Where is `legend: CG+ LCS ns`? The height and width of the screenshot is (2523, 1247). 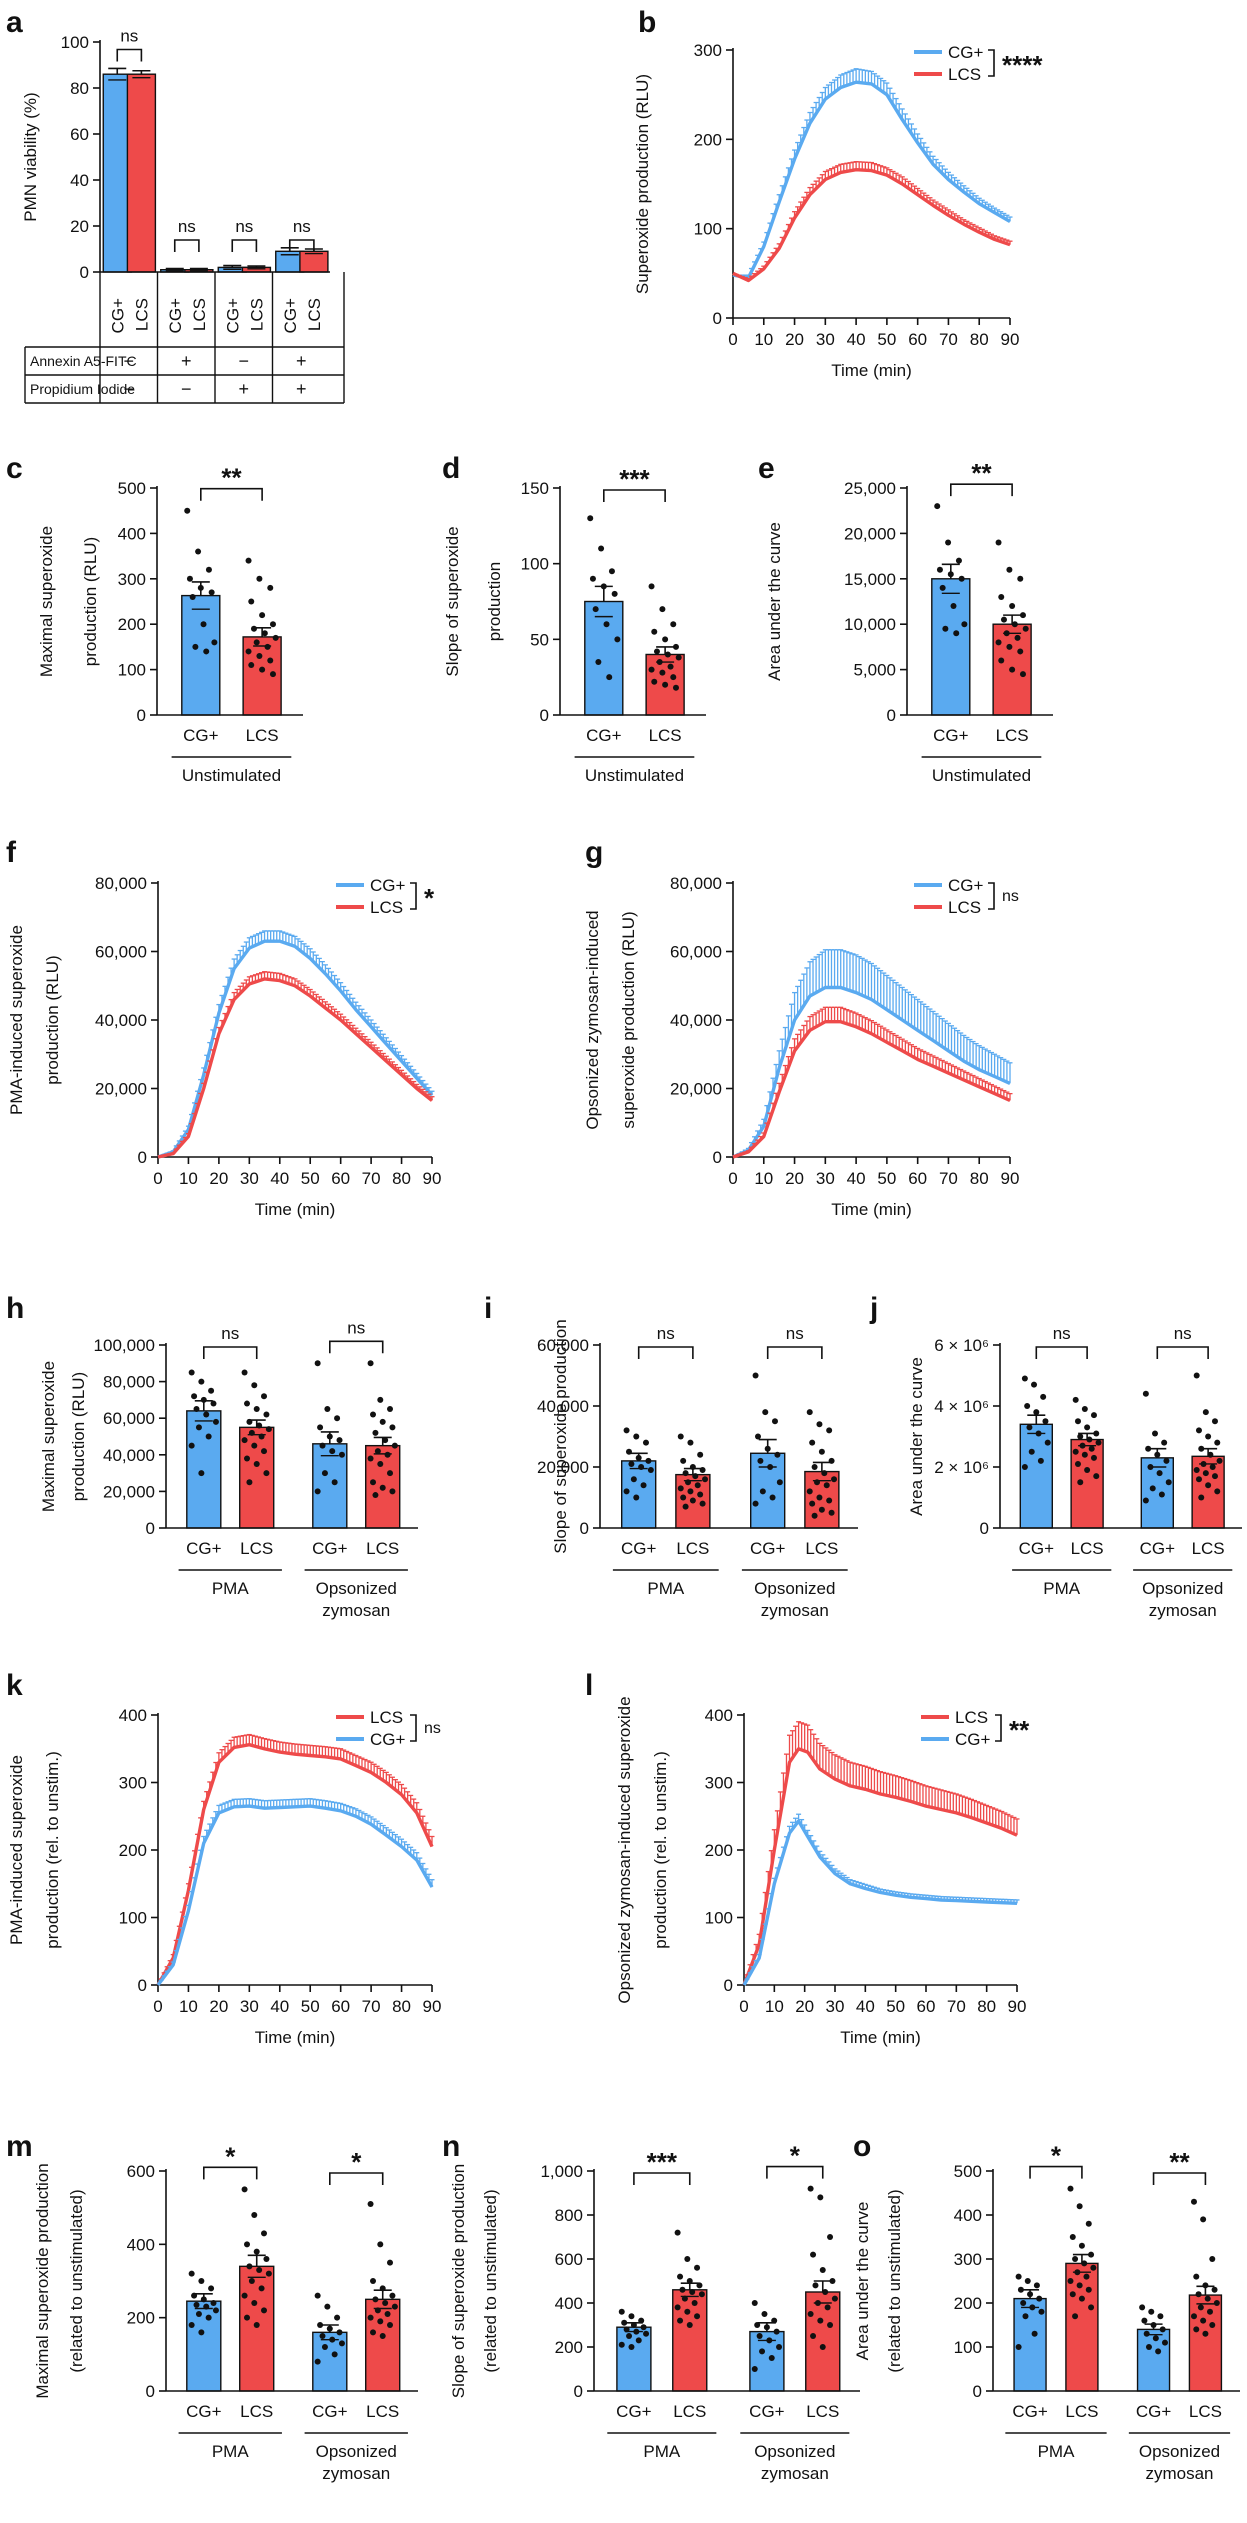
legend: CG+ LCS ns is located at coordinates (966, 896).